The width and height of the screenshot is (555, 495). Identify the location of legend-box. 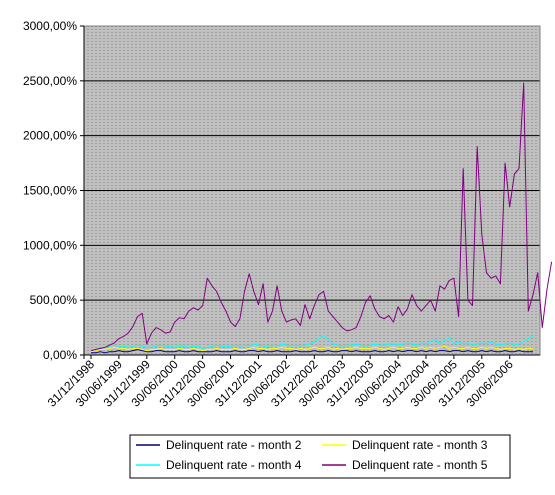
(320, 456).